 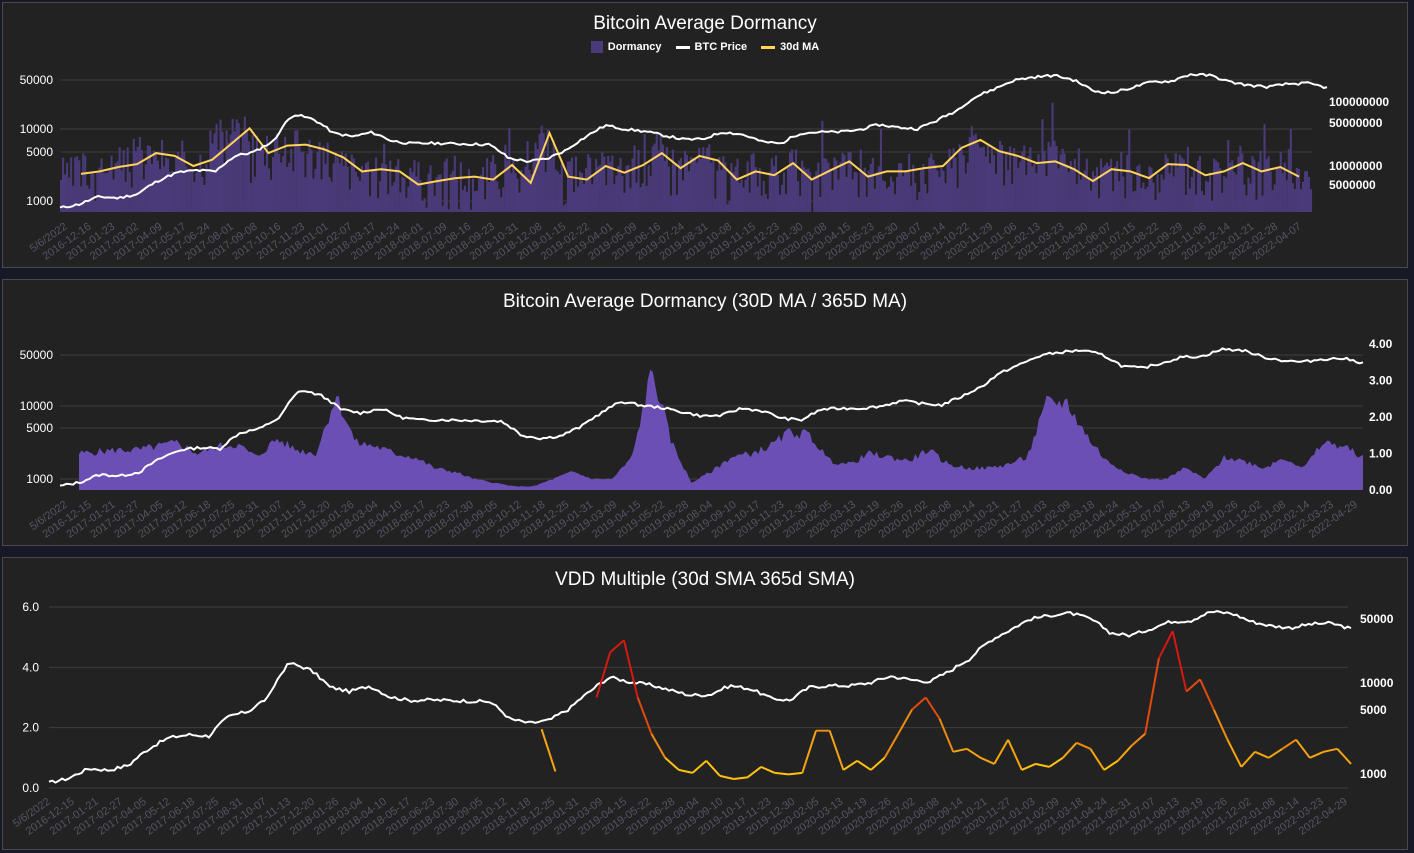 I want to click on right-axis-tick: 0.00, so click(x=1381, y=490).